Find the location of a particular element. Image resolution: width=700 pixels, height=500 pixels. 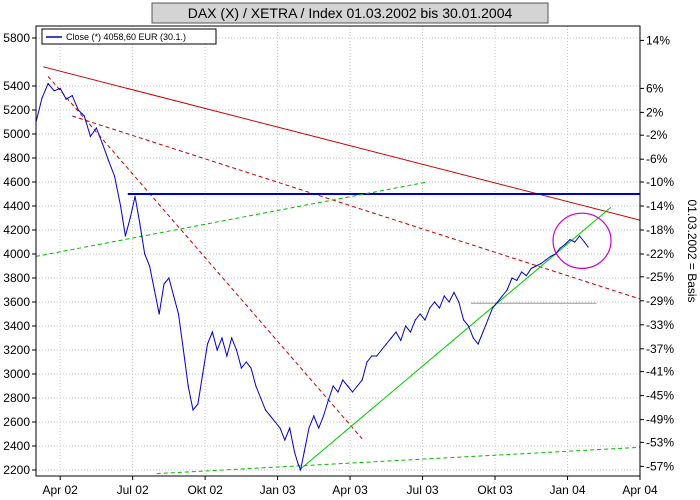

x-tick-label: Okt 03 is located at coordinates (495, 490).